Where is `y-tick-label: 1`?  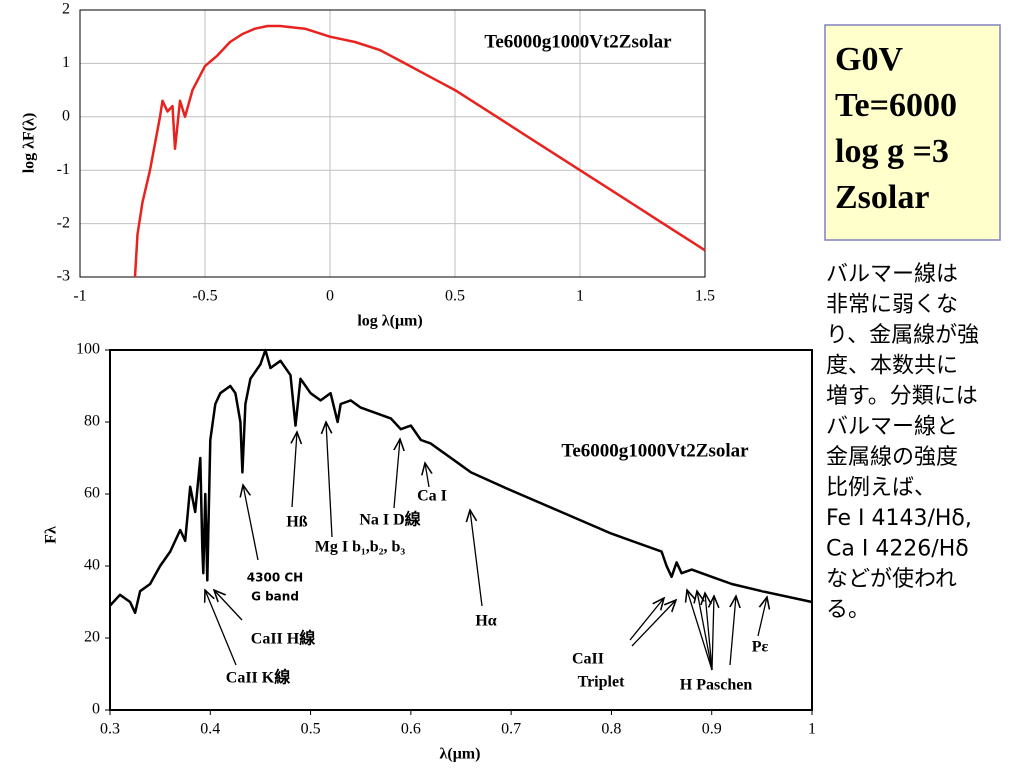 y-tick-label: 1 is located at coordinates (66, 62).